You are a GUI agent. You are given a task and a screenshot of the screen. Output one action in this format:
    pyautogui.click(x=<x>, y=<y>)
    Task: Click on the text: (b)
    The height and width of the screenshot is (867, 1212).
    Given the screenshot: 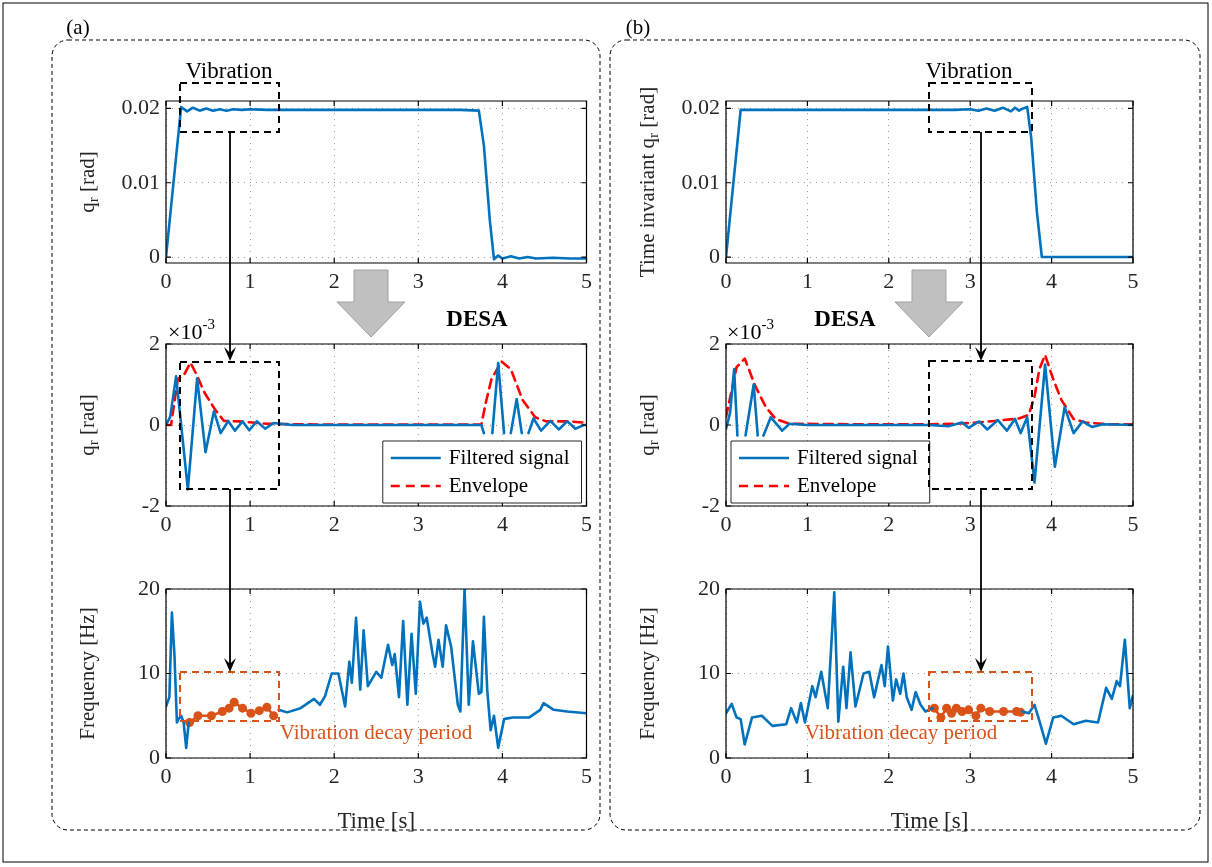 What is the action you would take?
    pyautogui.click(x=638, y=26)
    